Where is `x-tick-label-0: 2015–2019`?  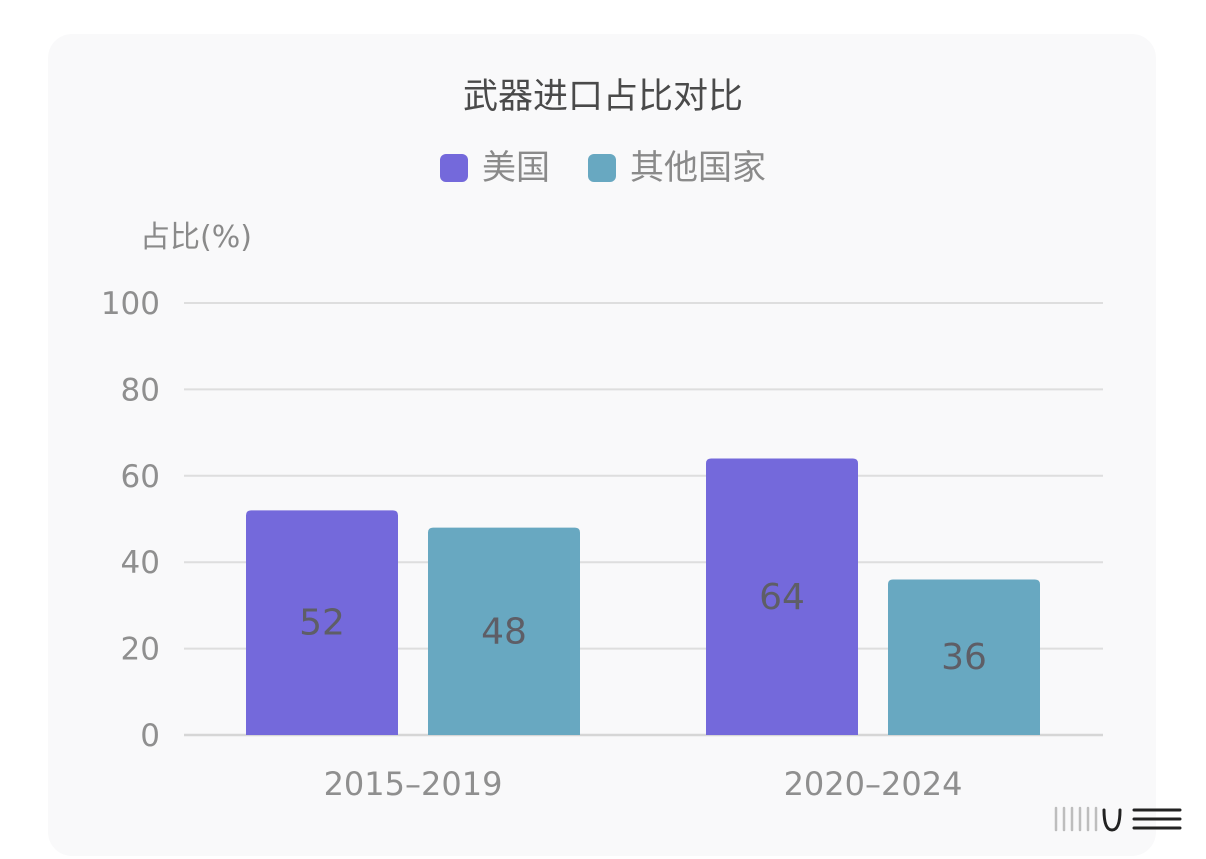
x-tick-label-0: 2015–2019 is located at coordinates (413, 784).